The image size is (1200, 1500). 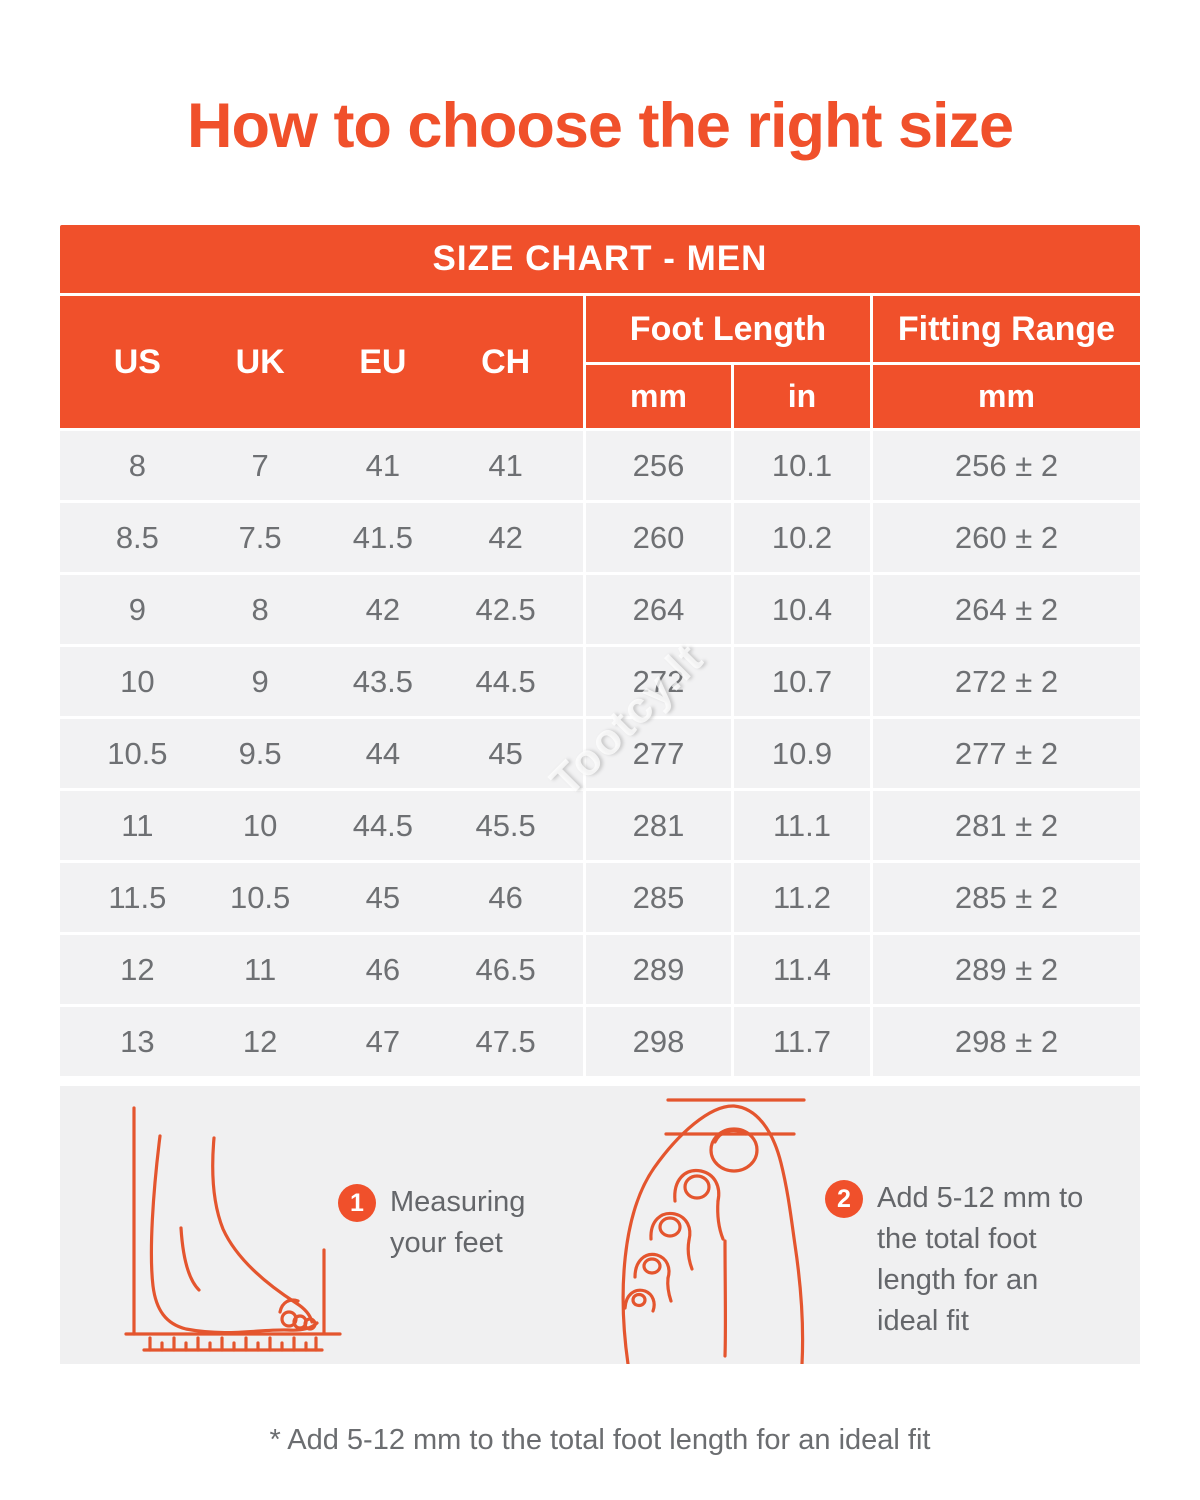 I want to click on table-row: 13 12 47 47.5 298 11.7 298 ± 2, so click(x=600, y=1041).